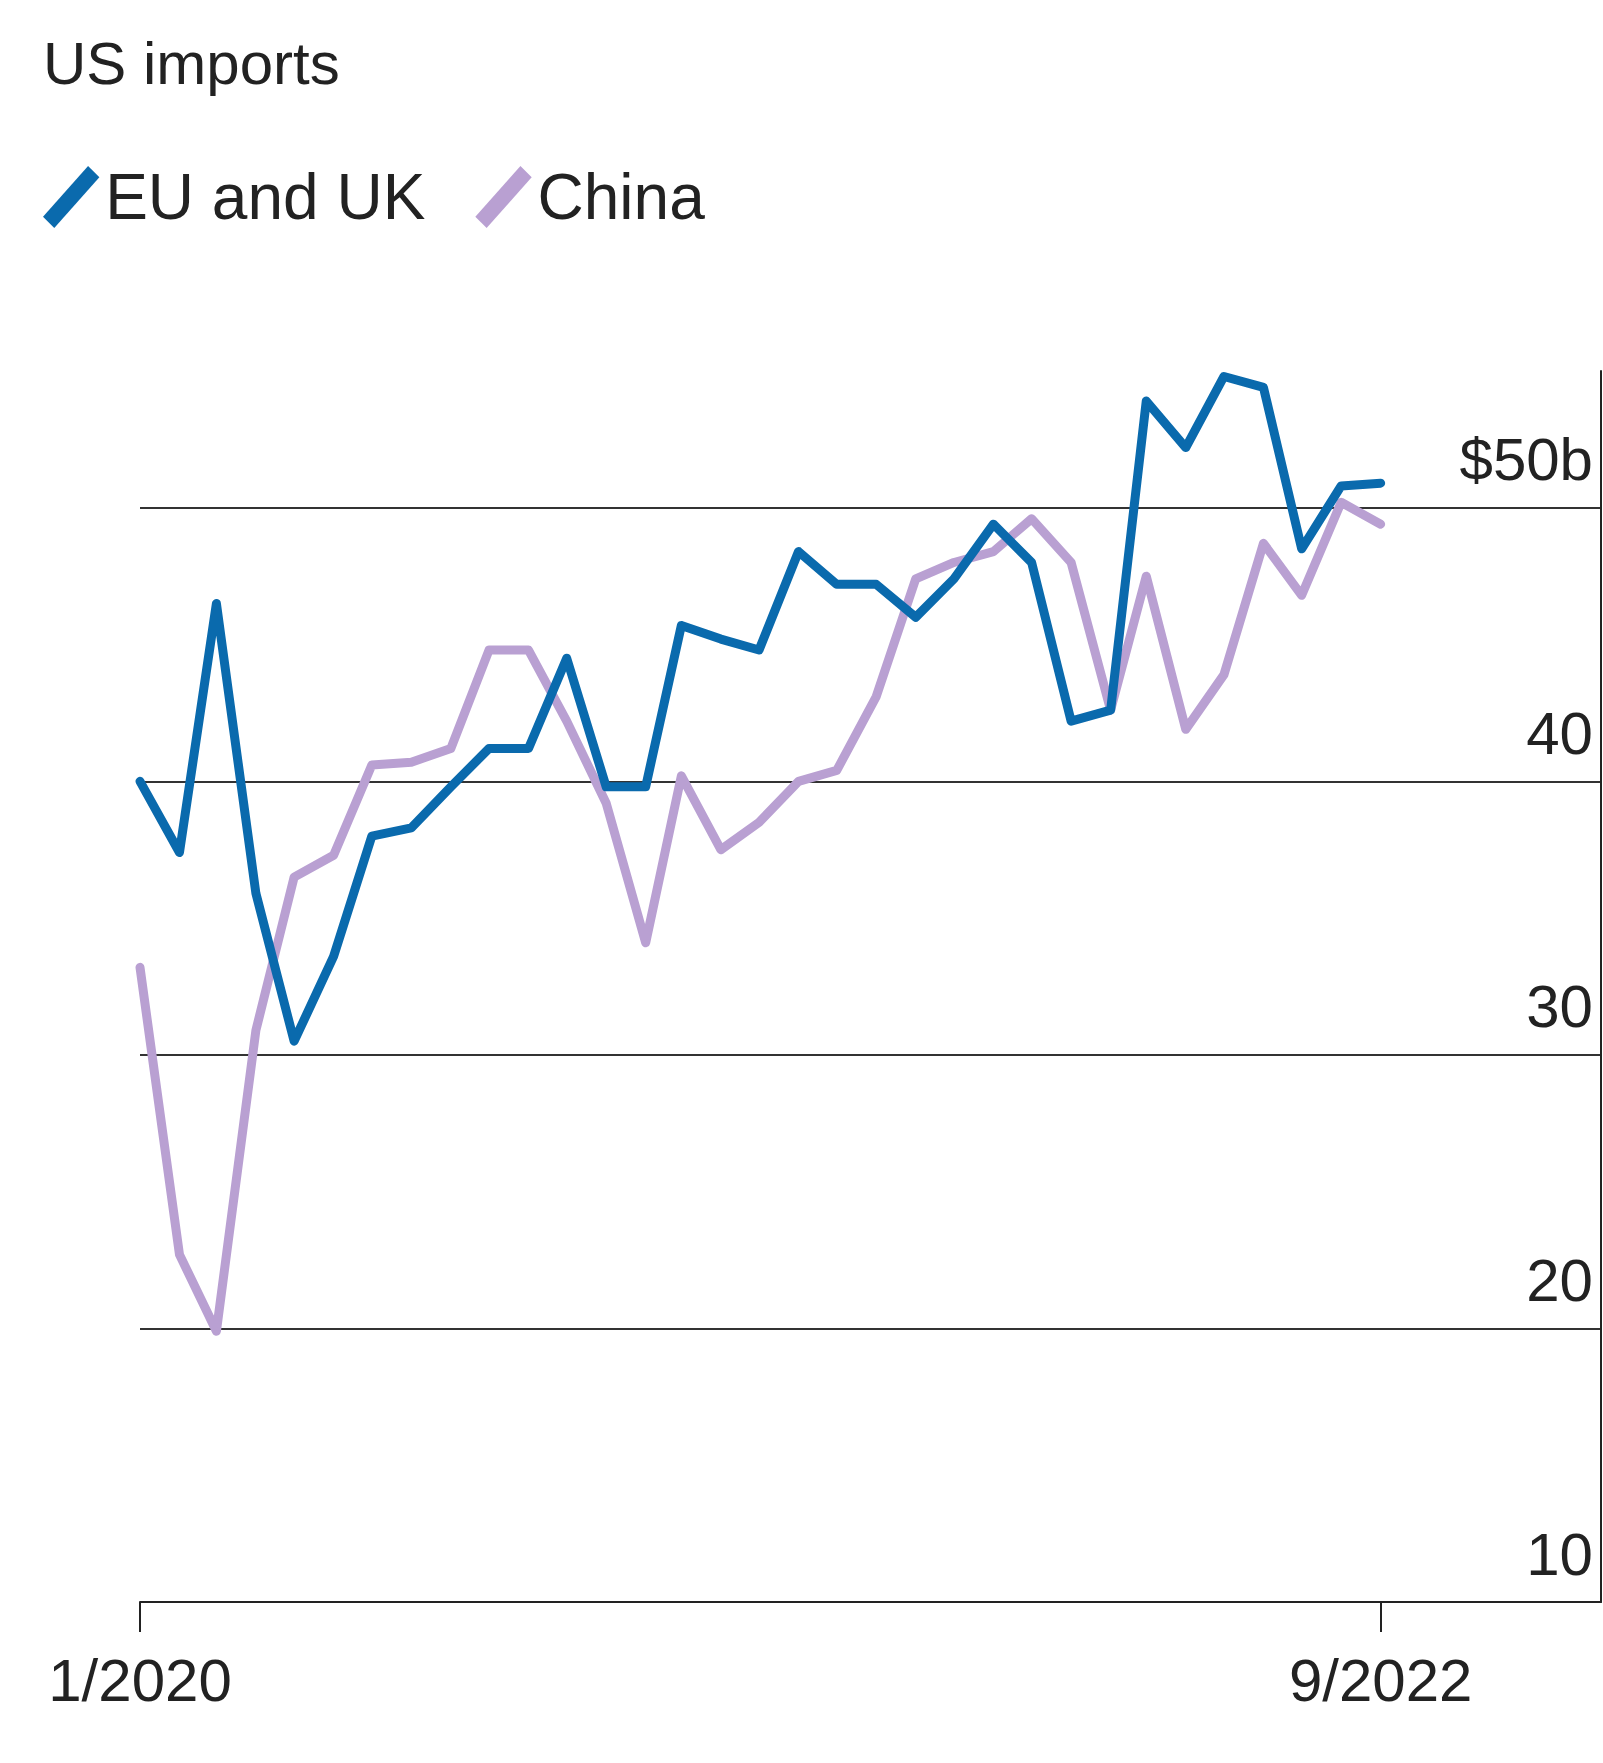 The width and height of the screenshot is (1603, 1763). What do you see at coordinates (621, 197) in the screenshot?
I see `legend-label: China` at bounding box center [621, 197].